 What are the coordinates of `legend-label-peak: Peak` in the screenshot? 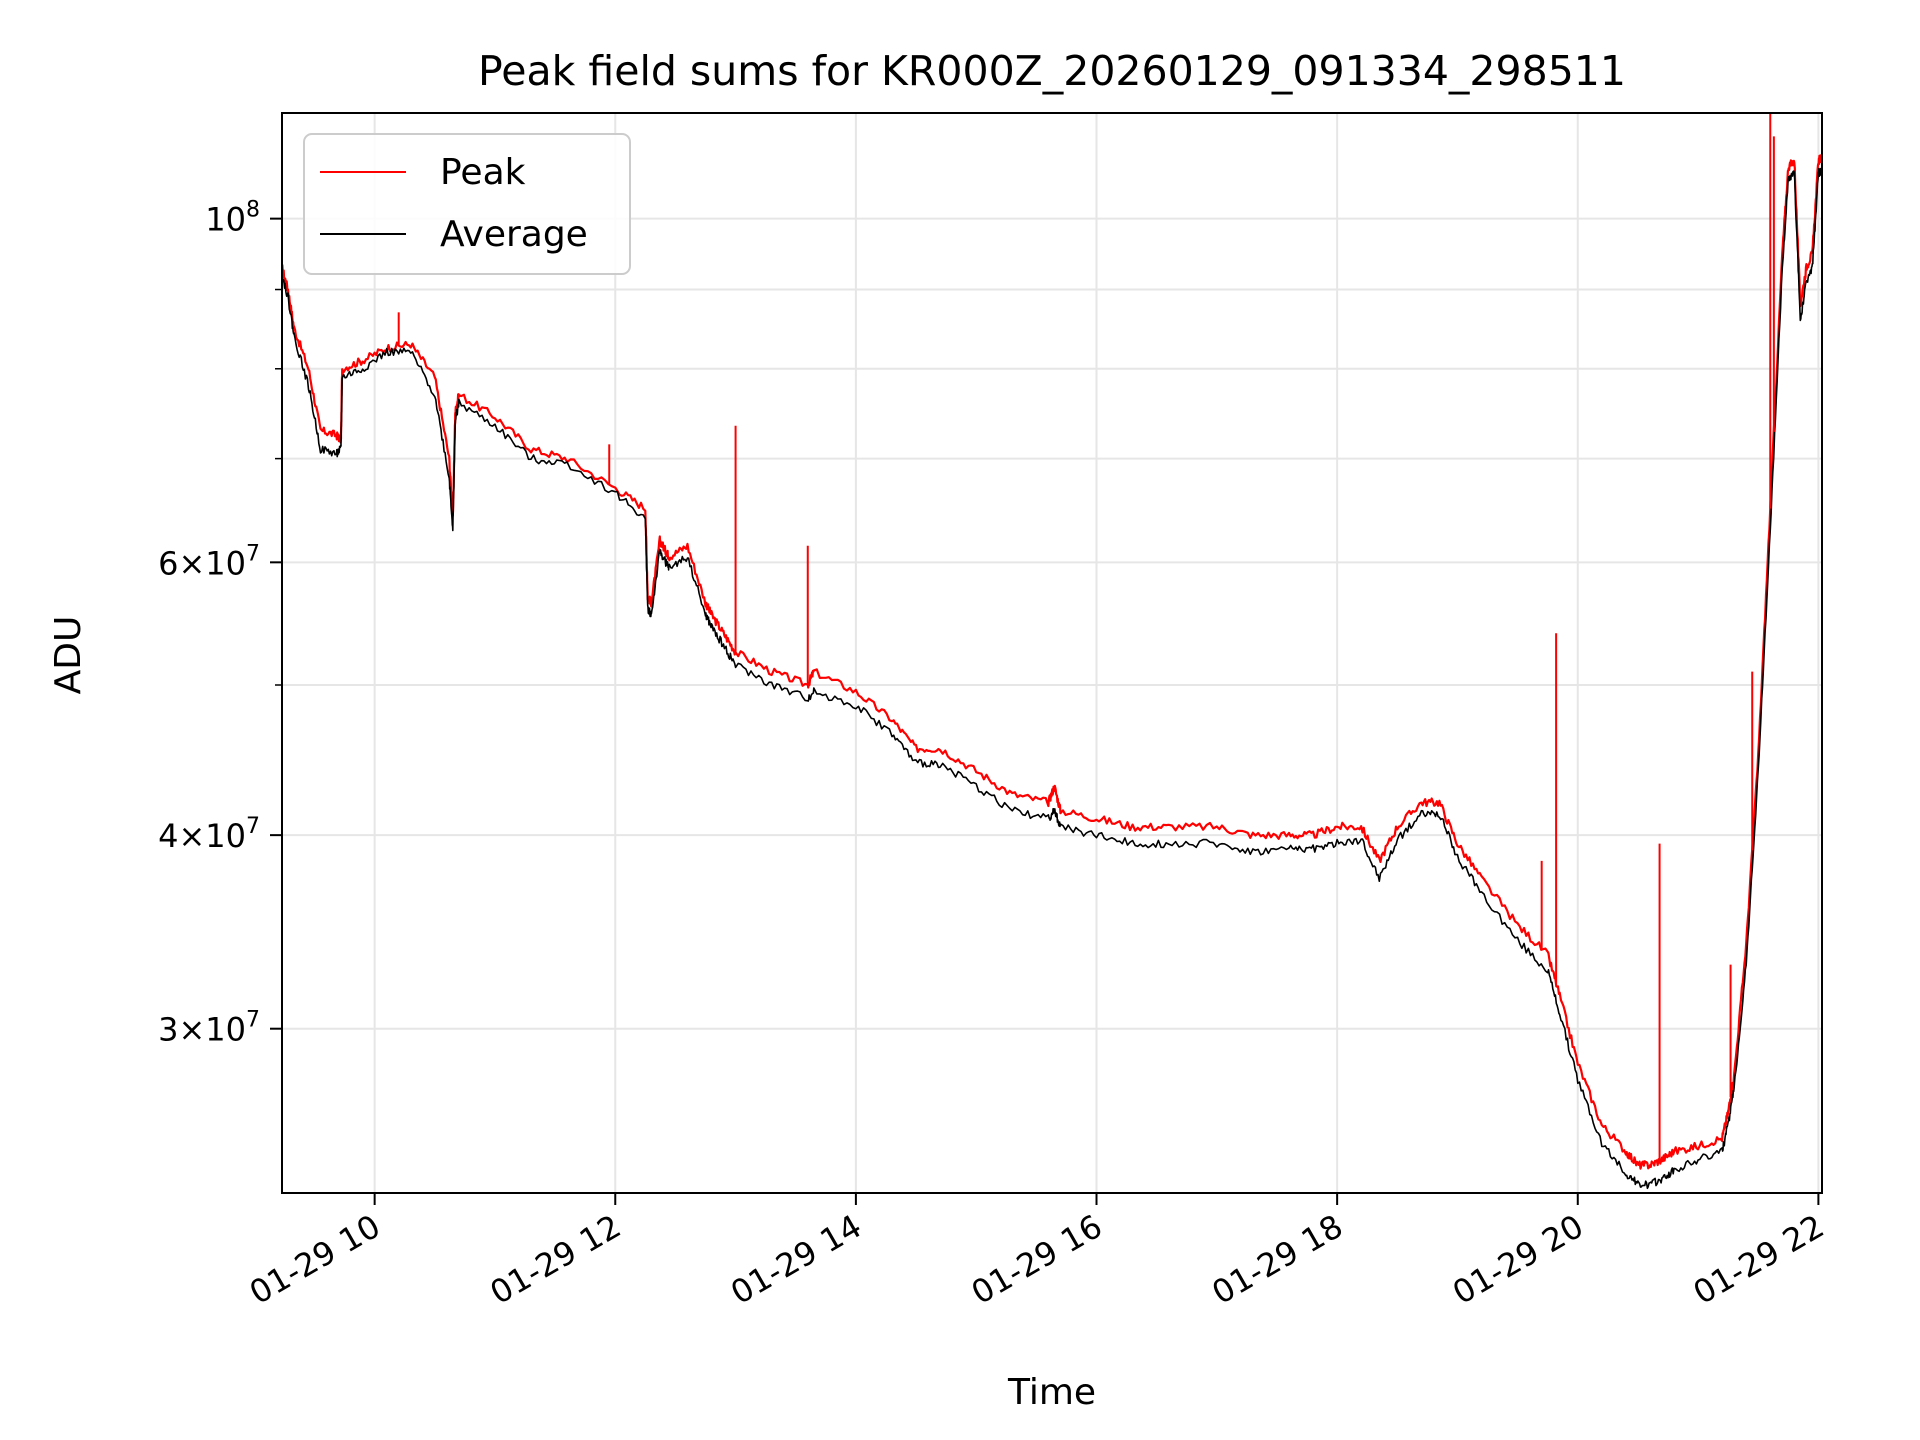 It's located at (483, 172).